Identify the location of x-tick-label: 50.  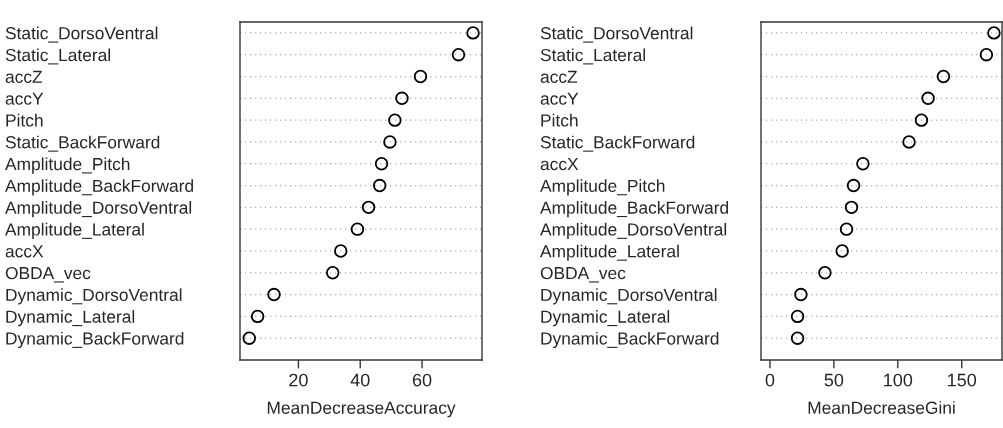
(834, 380).